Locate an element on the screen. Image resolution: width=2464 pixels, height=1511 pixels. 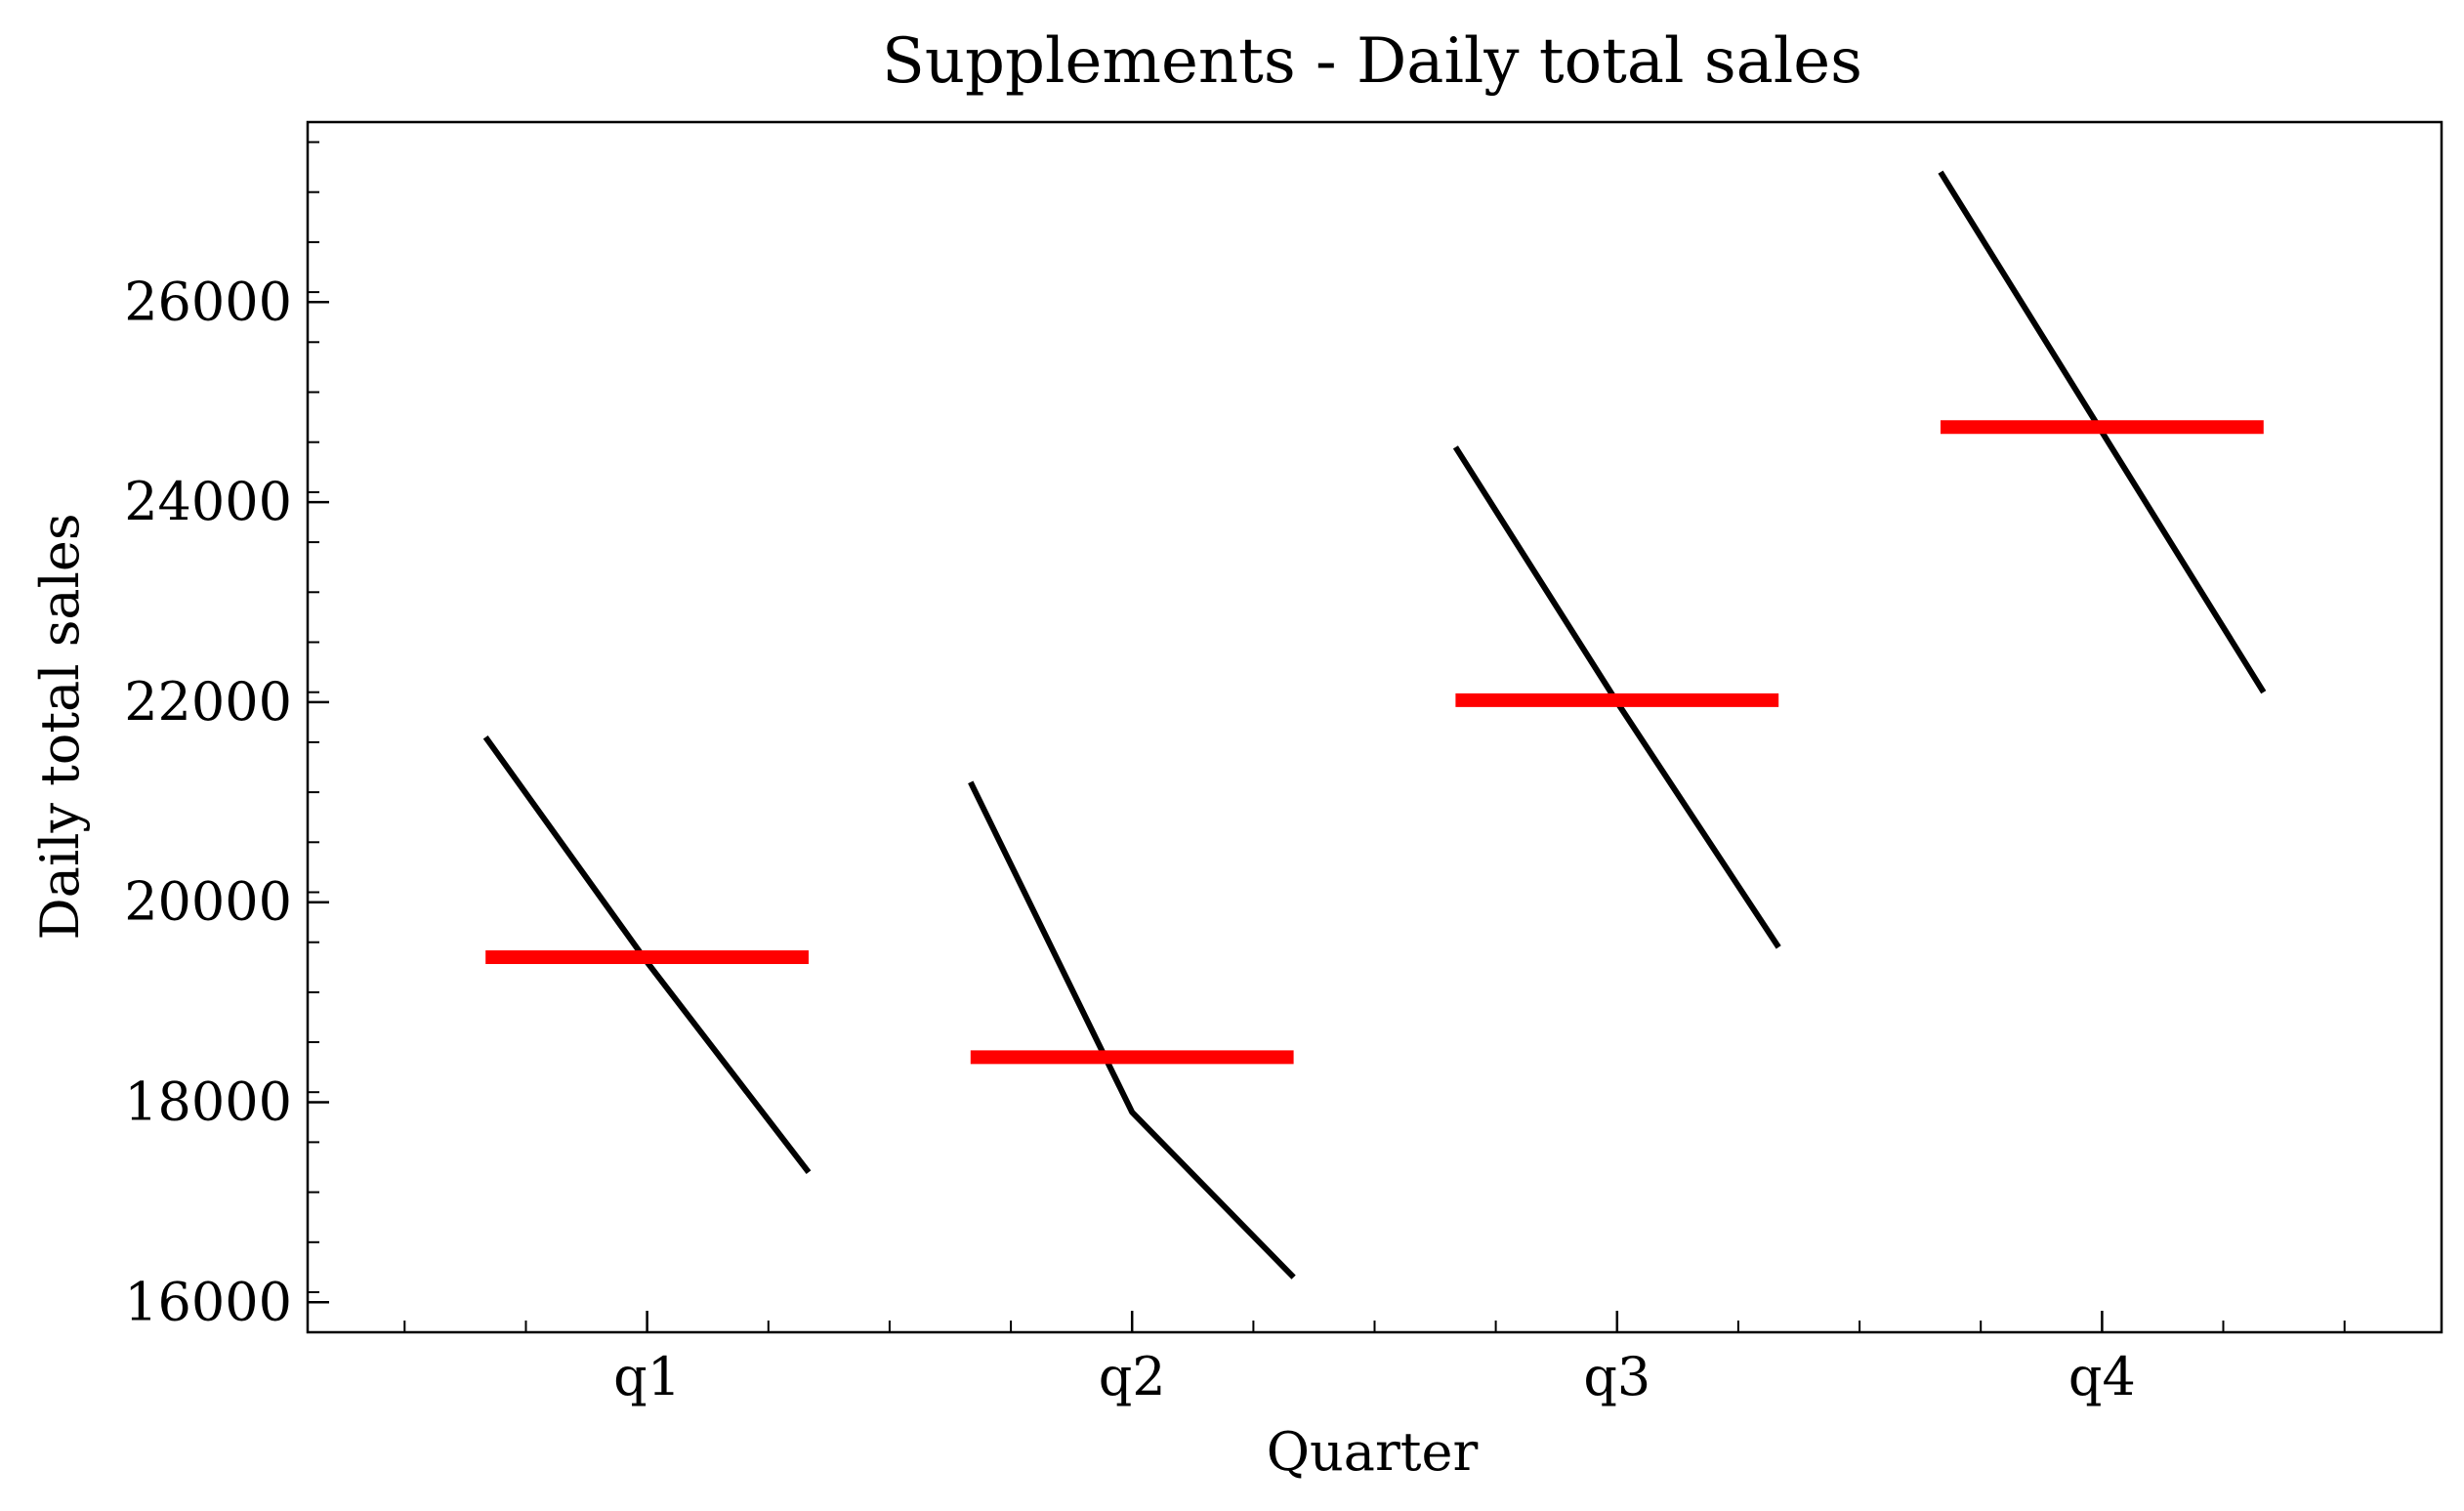
x-axis-label: Quarter is located at coordinates (1373, 1452).